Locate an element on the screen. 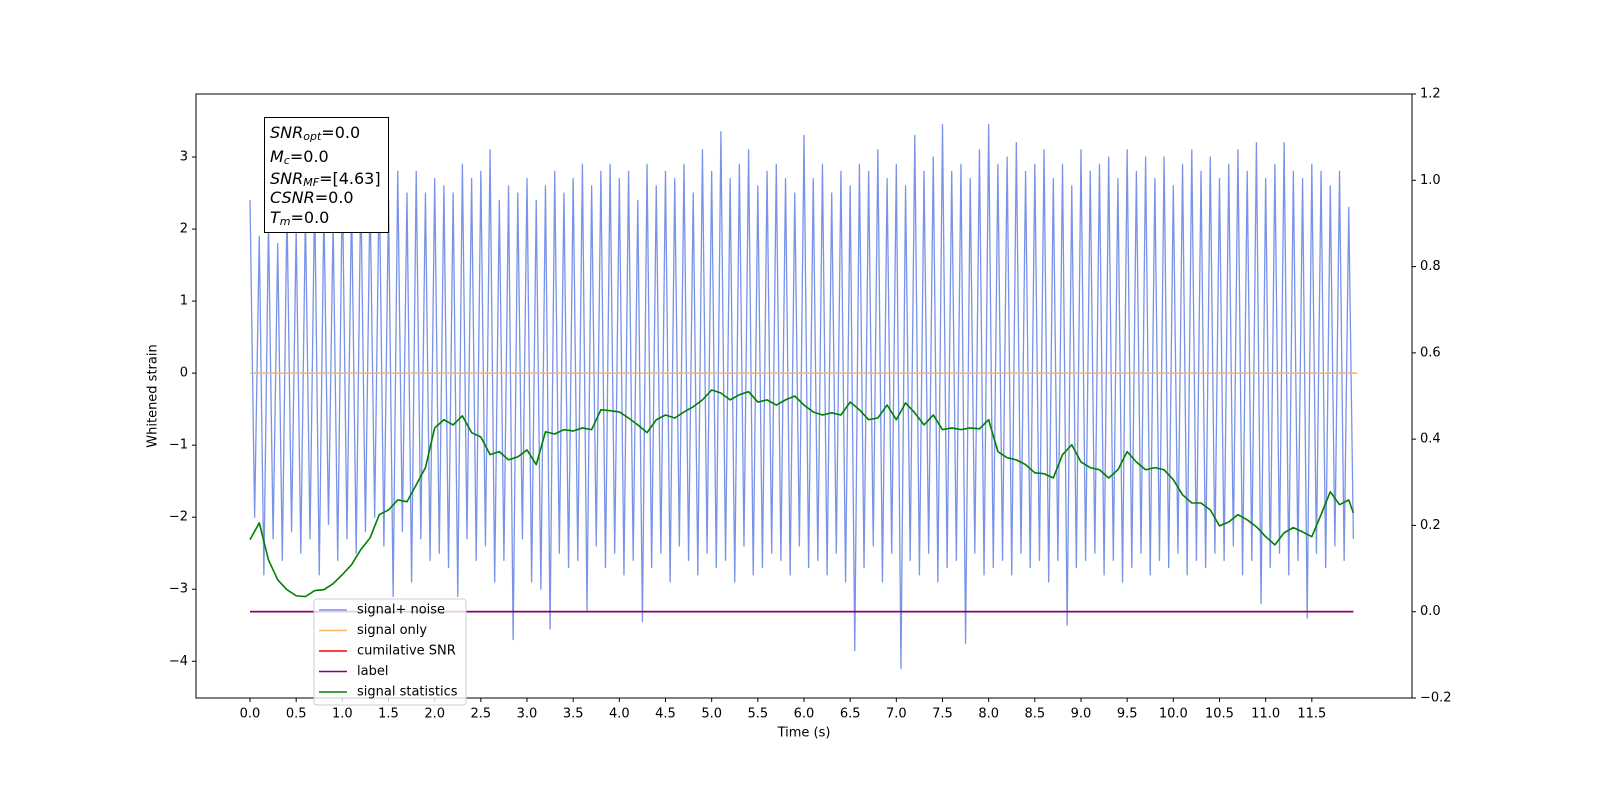 The image size is (1600, 800). y-tick-label: −4 is located at coordinates (178, 661).